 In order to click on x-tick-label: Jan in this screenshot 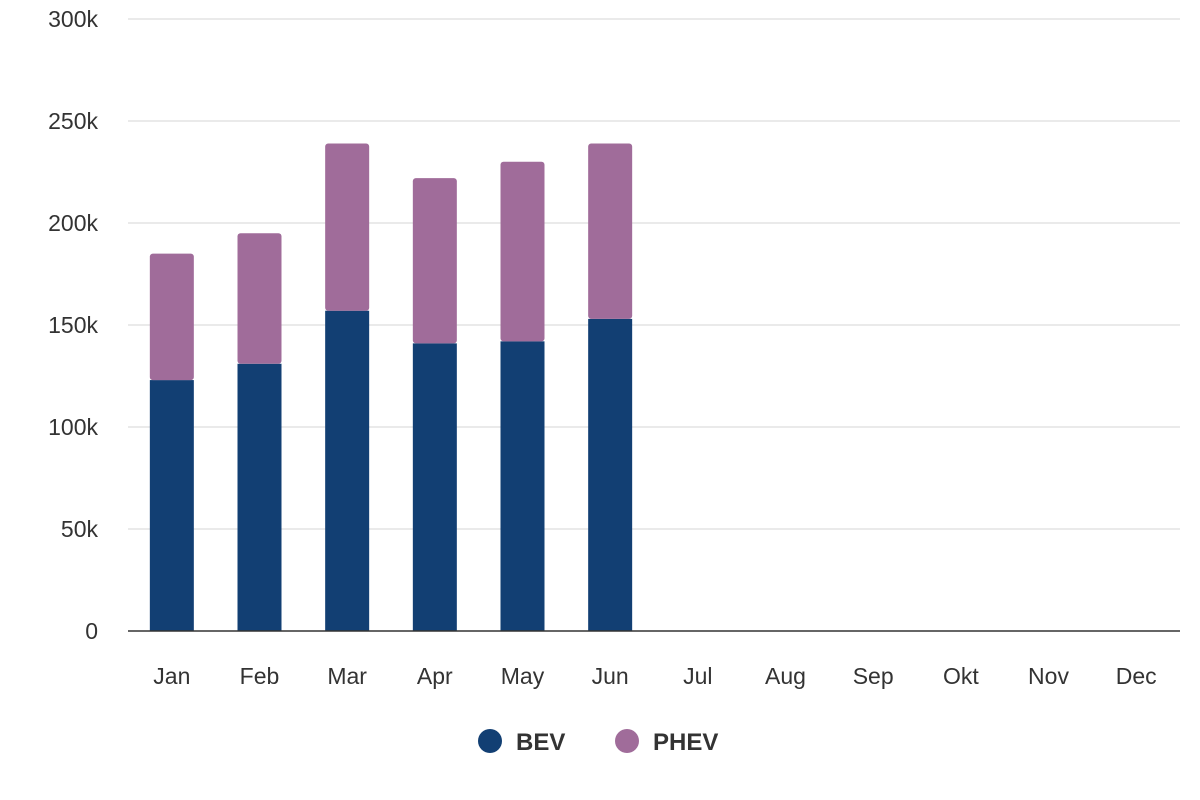, I will do `click(171, 676)`.